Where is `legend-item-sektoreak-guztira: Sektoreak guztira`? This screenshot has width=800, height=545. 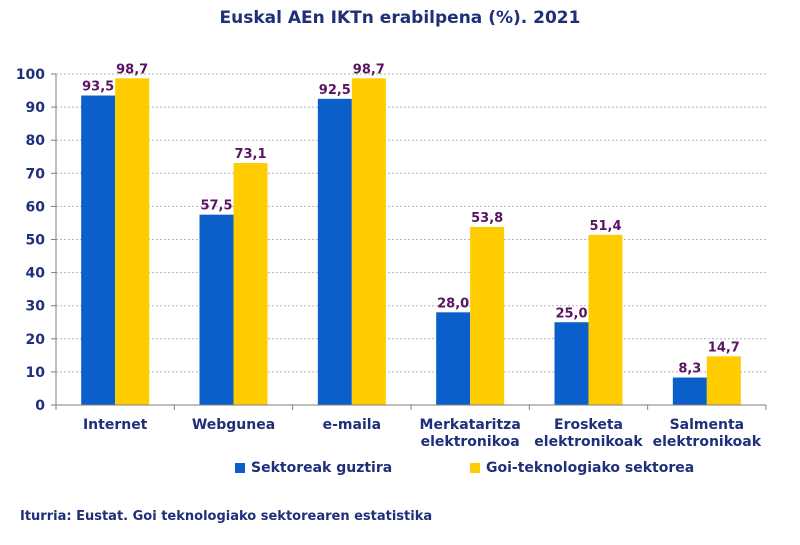 legend-item-sektoreak-guztira: Sektoreak guztira is located at coordinates (313, 468).